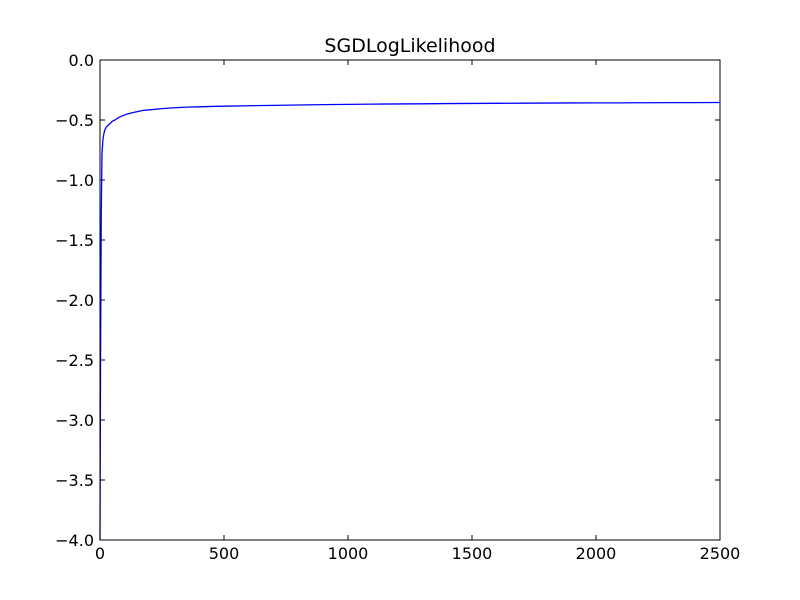 The height and width of the screenshot is (600, 800). What do you see at coordinates (720, 553) in the screenshot?
I see `x-tick-label: 2500` at bounding box center [720, 553].